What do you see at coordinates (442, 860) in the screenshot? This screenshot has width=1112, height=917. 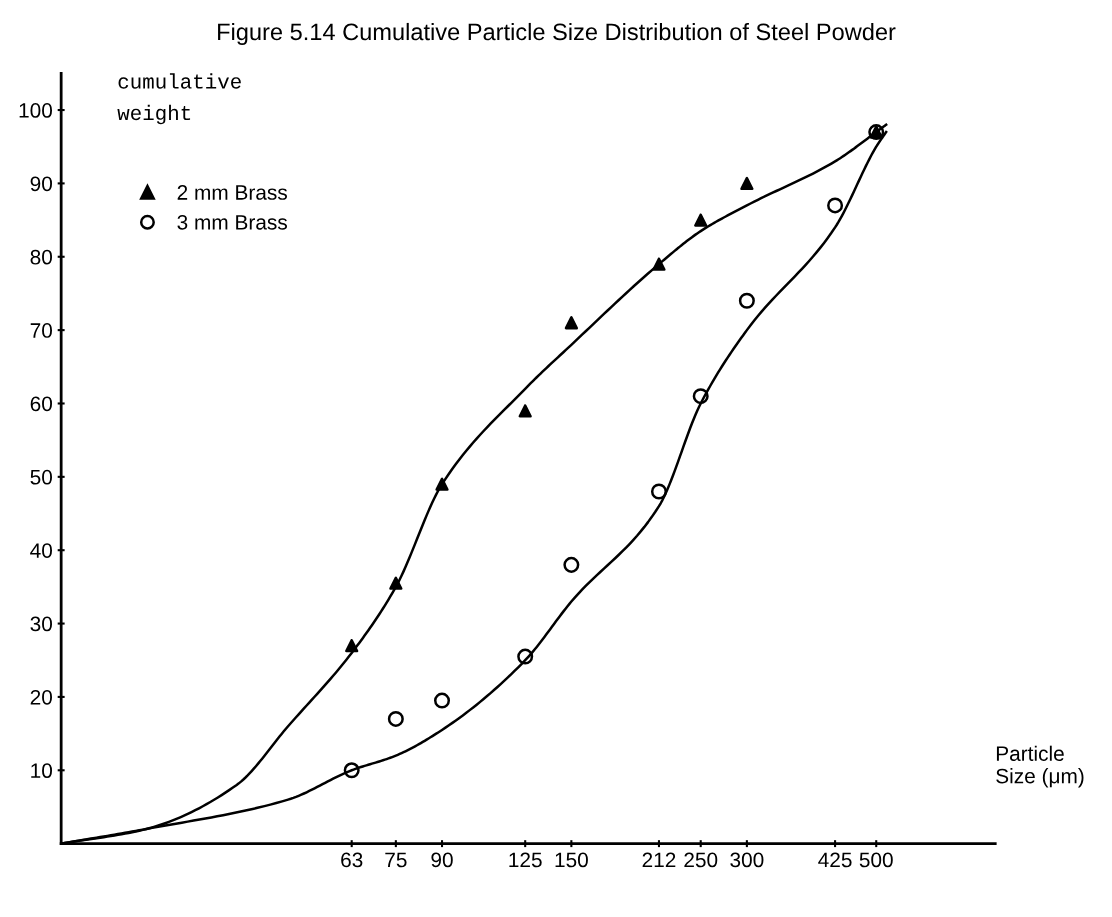 I see `x-tick-label: 90` at bounding box center [442, 860].